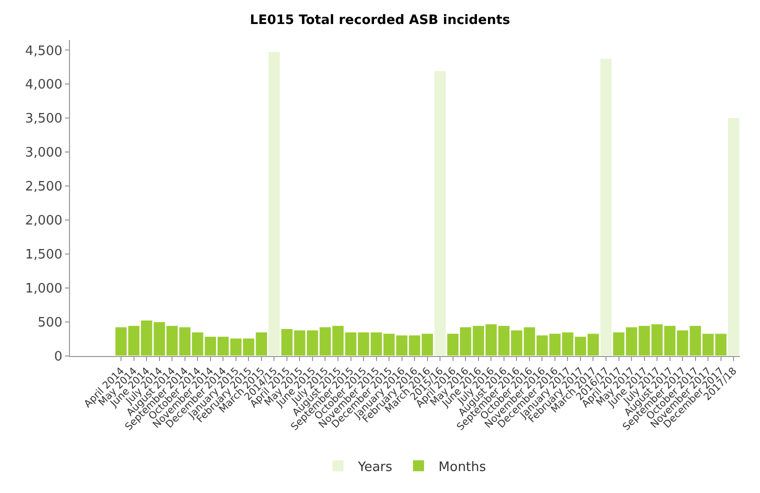 This screenshot has width=760, height=493. I want to click on y-tick-label: 2,000, so click(43, 221).